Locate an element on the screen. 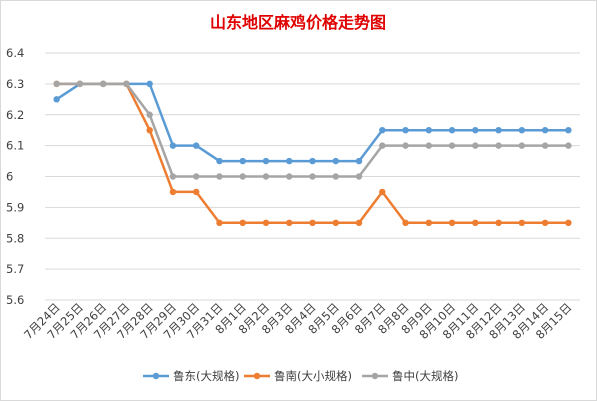  legend-item: 鲁东(大规格) is located at coordinates (191, 376).